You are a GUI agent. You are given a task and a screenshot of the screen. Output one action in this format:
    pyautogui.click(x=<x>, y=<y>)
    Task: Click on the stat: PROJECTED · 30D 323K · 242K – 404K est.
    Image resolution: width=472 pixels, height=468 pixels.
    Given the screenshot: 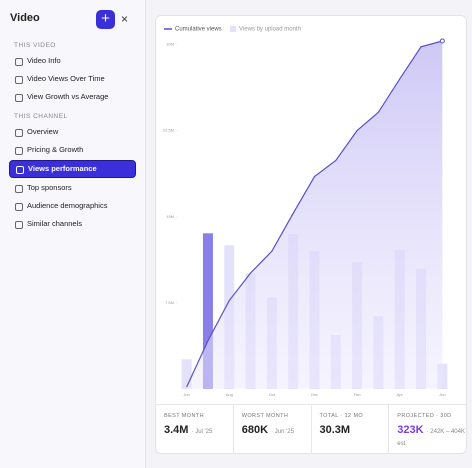 What is the action you would take?
    pyautogui.click(x=427, y=429)
    